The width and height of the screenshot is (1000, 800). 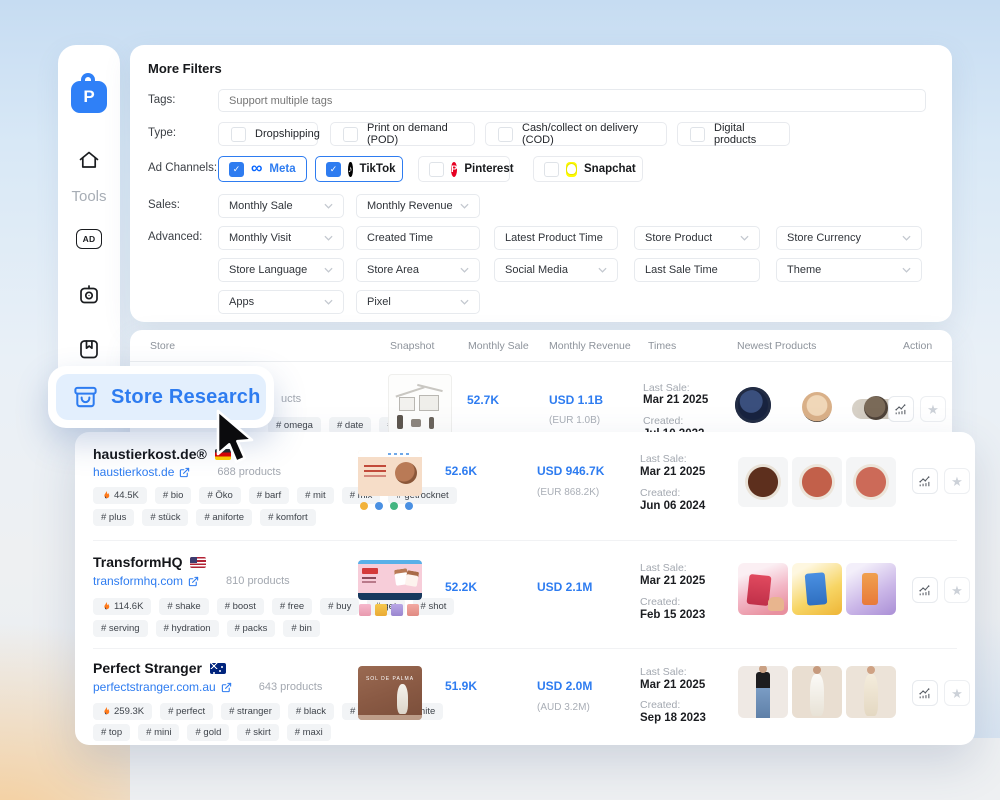 I want to click on sidebar-item-ad: AD, so click(x=89, y=239).